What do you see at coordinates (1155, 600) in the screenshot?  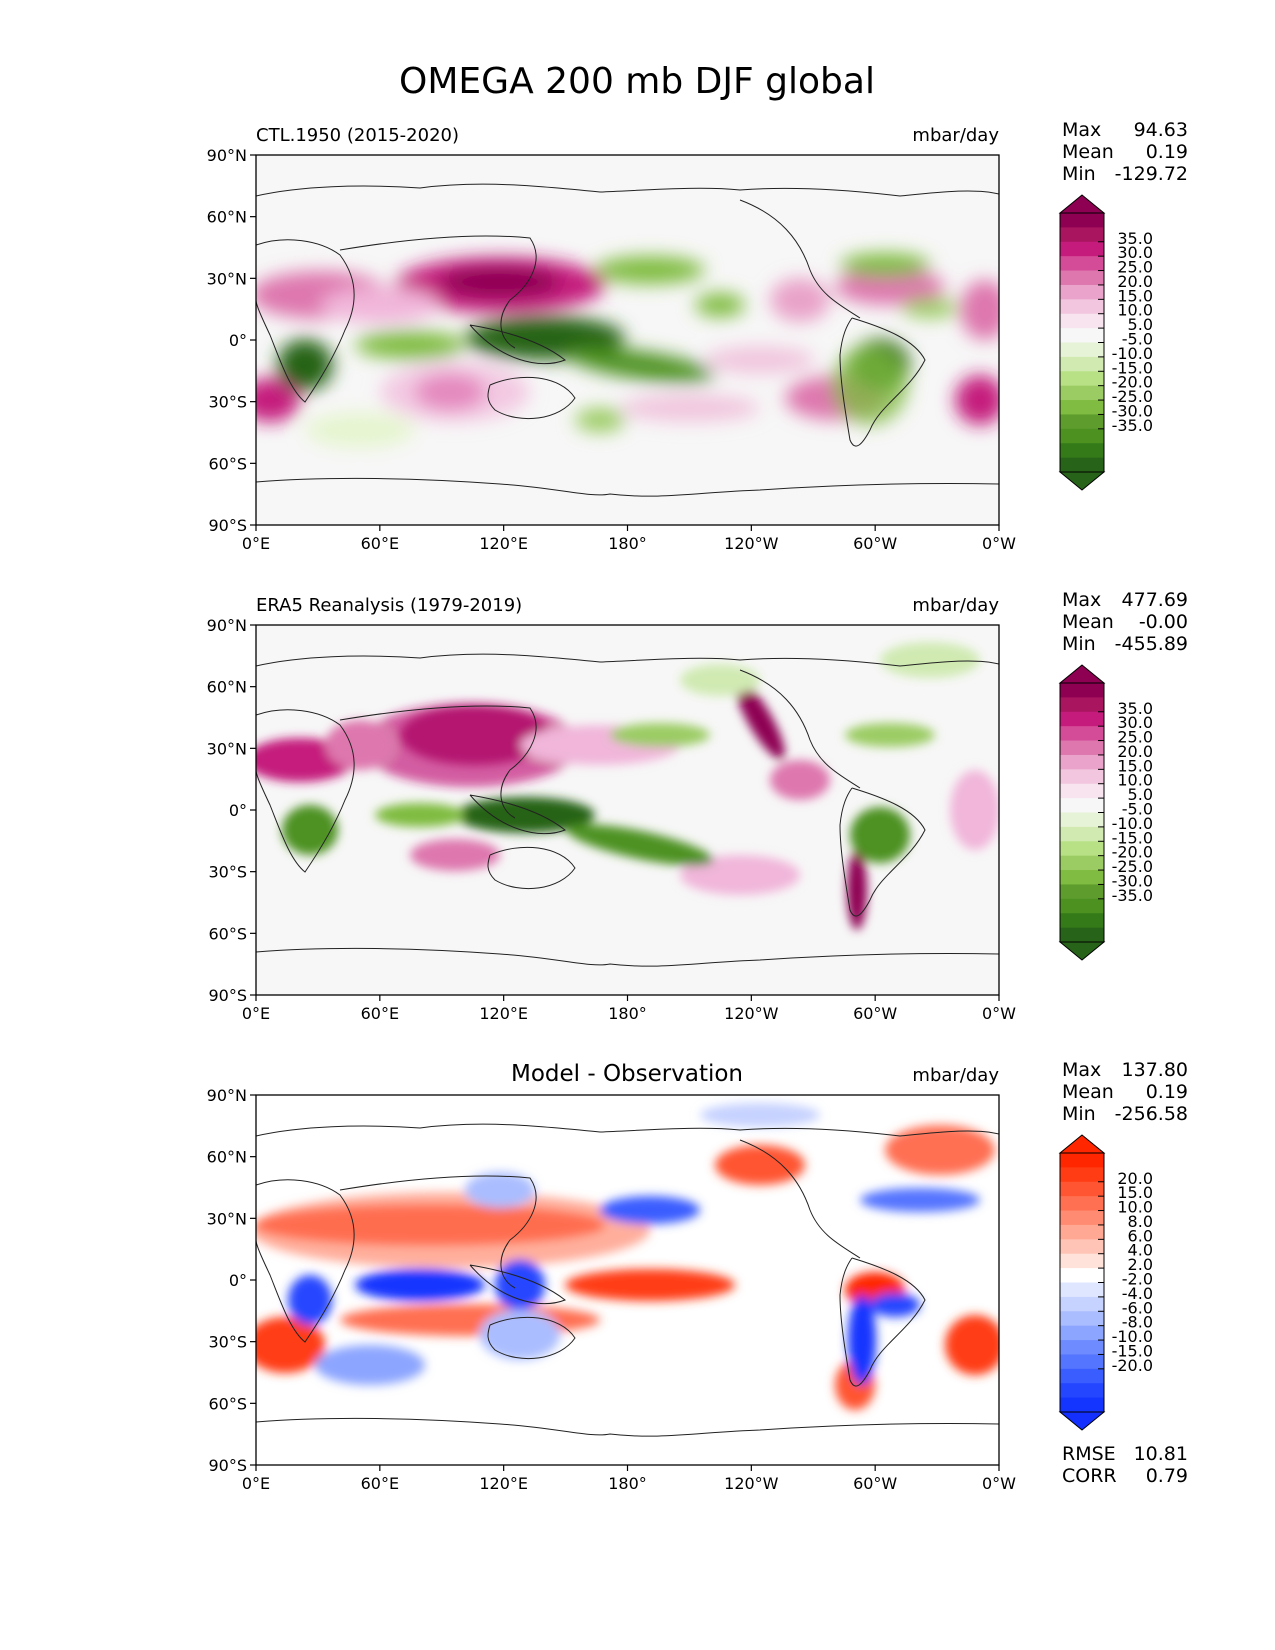 I see `stat-max-value: 477.69` at bounding box center [1155, 600].